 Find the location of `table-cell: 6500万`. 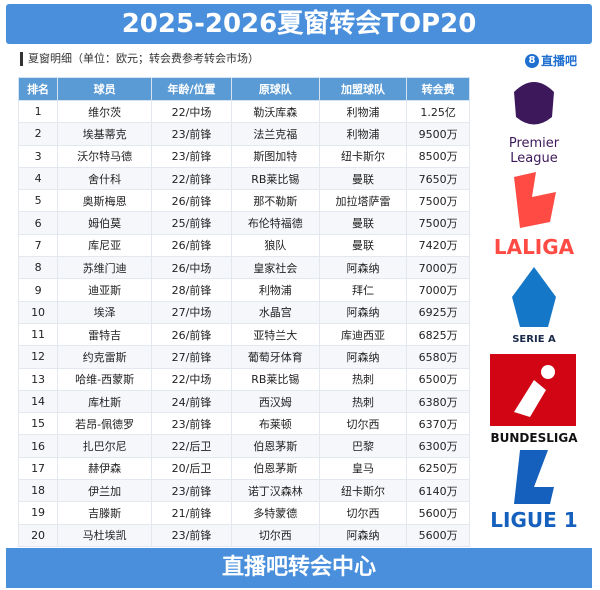

table-cell: 6500万 is located at coordinates (438, 379).